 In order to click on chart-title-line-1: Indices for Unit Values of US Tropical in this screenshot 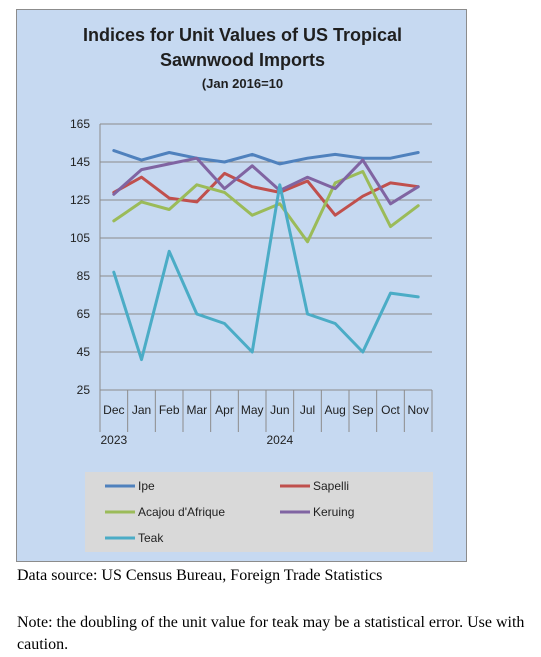, I will do `click(242, 35)`.